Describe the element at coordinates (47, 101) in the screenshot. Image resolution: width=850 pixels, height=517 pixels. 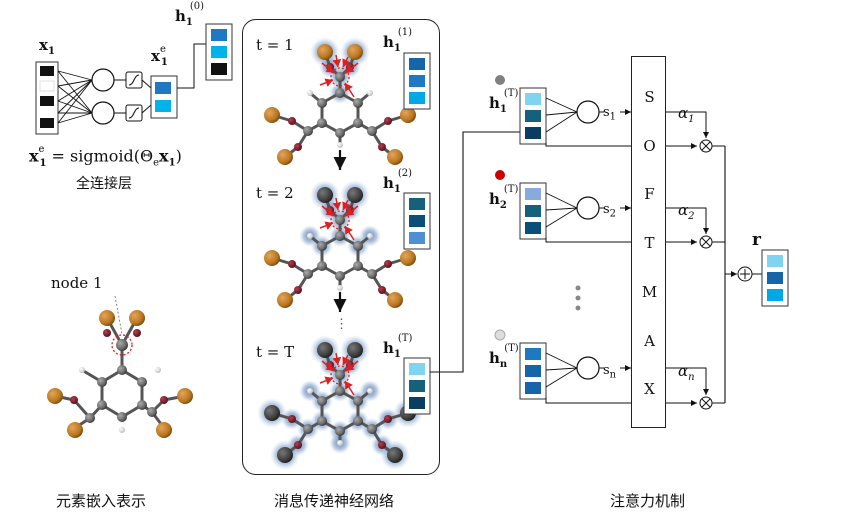
I see `x1-vector-cell` at that location.